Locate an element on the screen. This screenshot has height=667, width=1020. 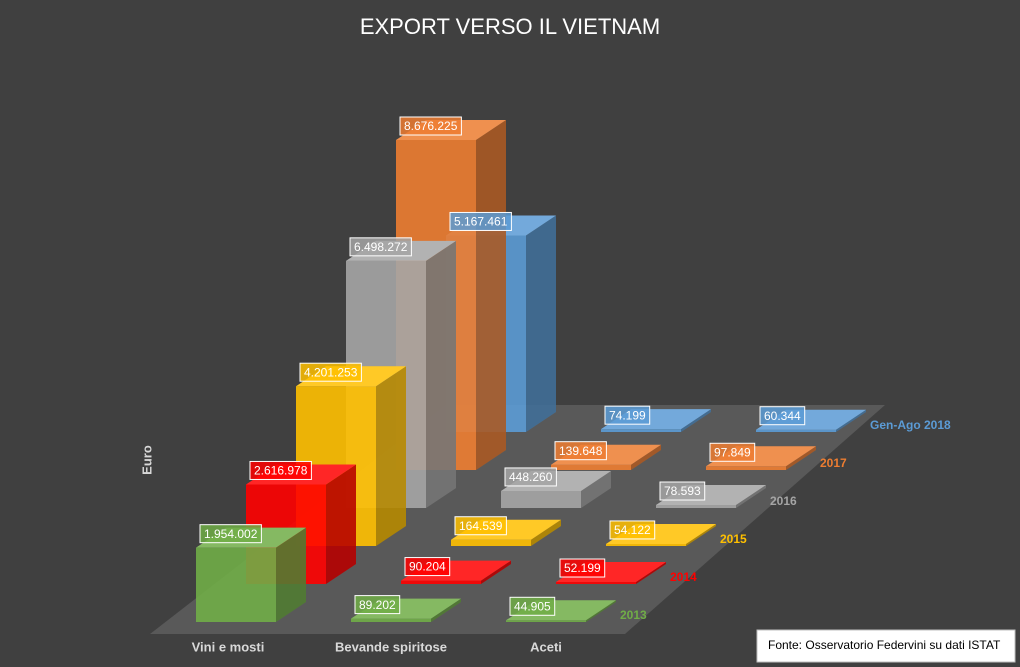
data-label-text: 2.616.978 is located at coordinates (281, 471).